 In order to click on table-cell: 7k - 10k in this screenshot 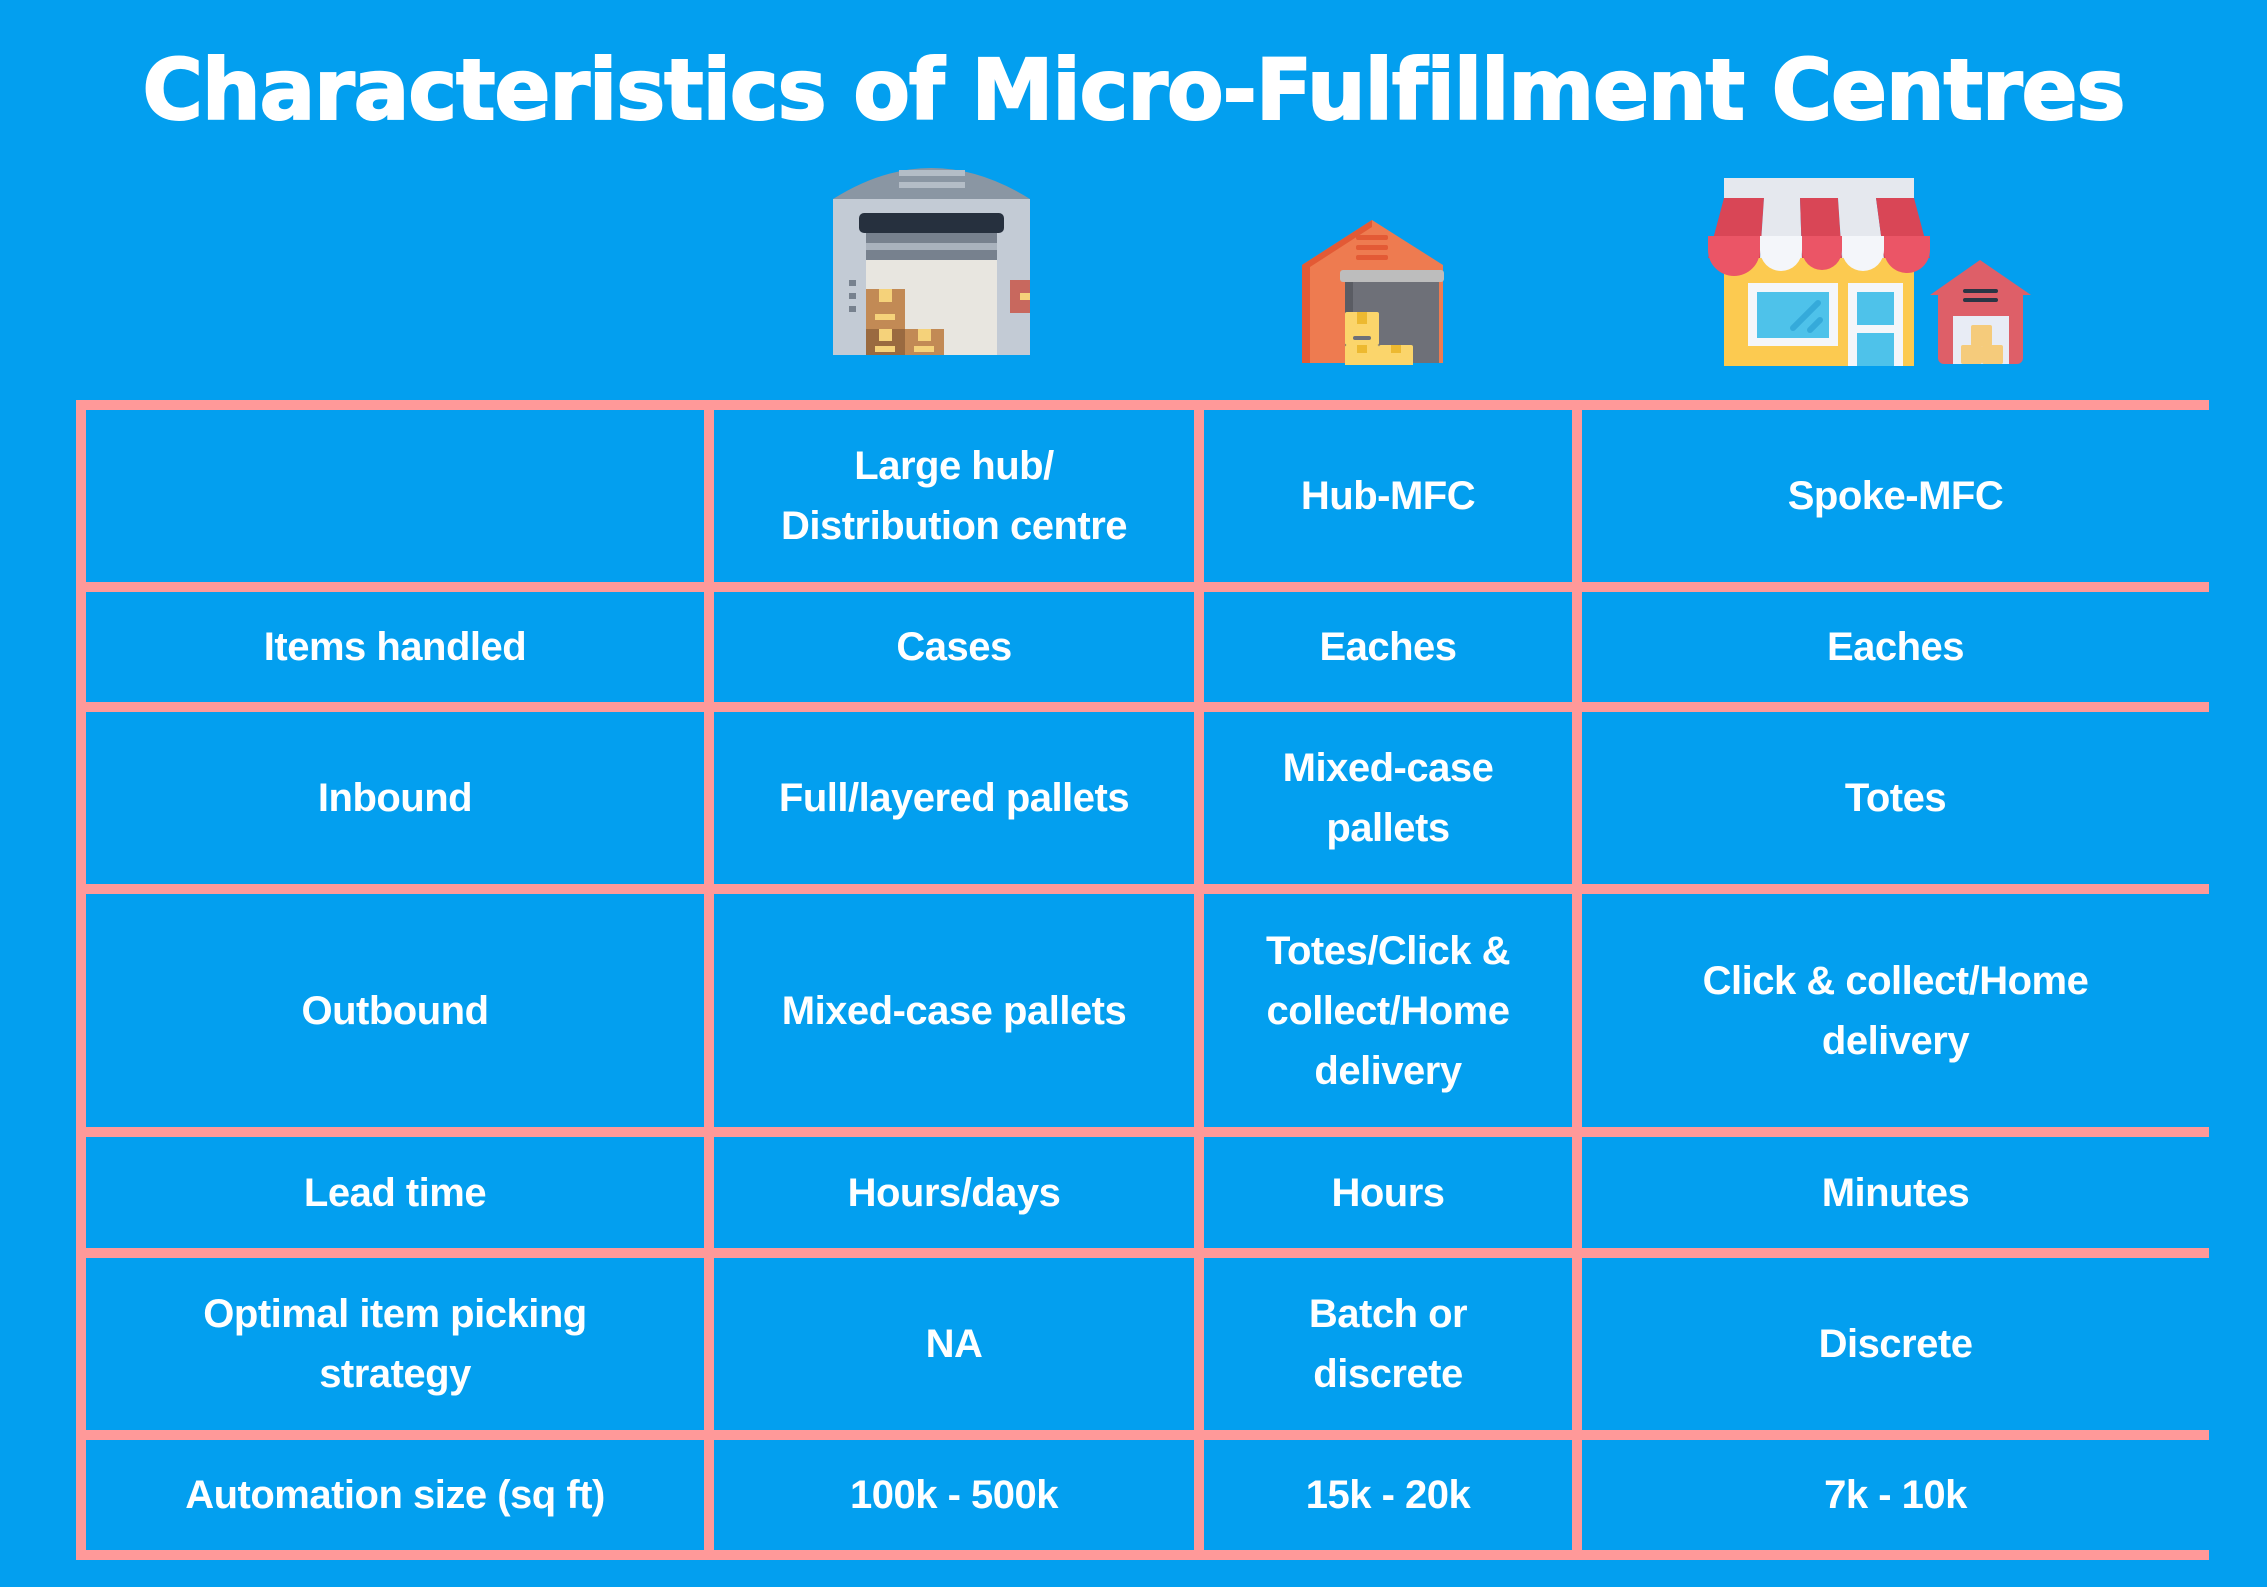, I will do `click(1895, 1495)`.